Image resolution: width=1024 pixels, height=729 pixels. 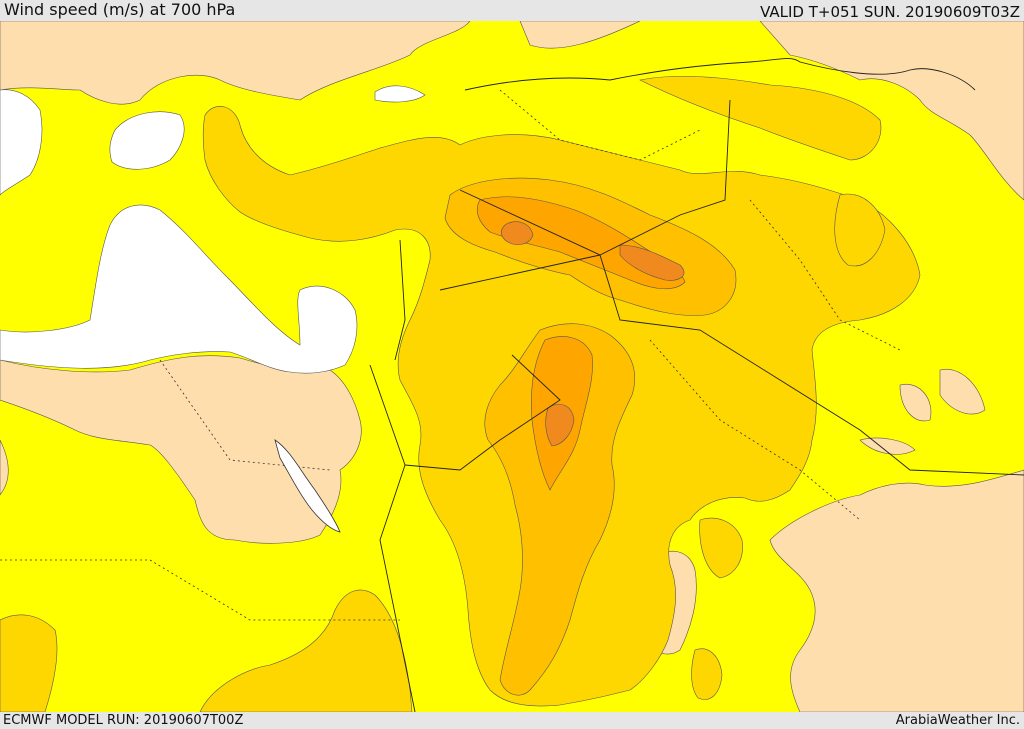 I want to click on north-low-speed-area, so click(x=400, y=94).